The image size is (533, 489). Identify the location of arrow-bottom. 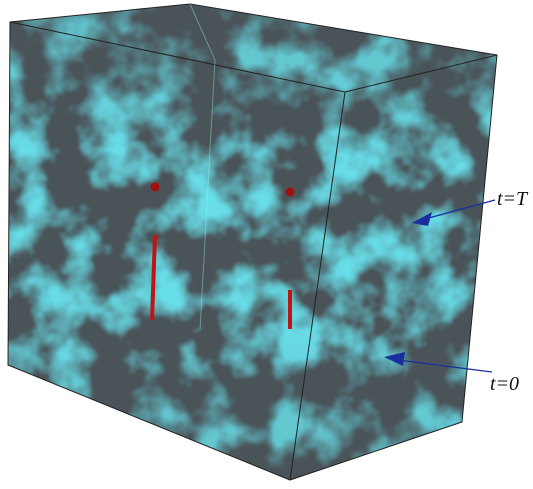
(438, 362).